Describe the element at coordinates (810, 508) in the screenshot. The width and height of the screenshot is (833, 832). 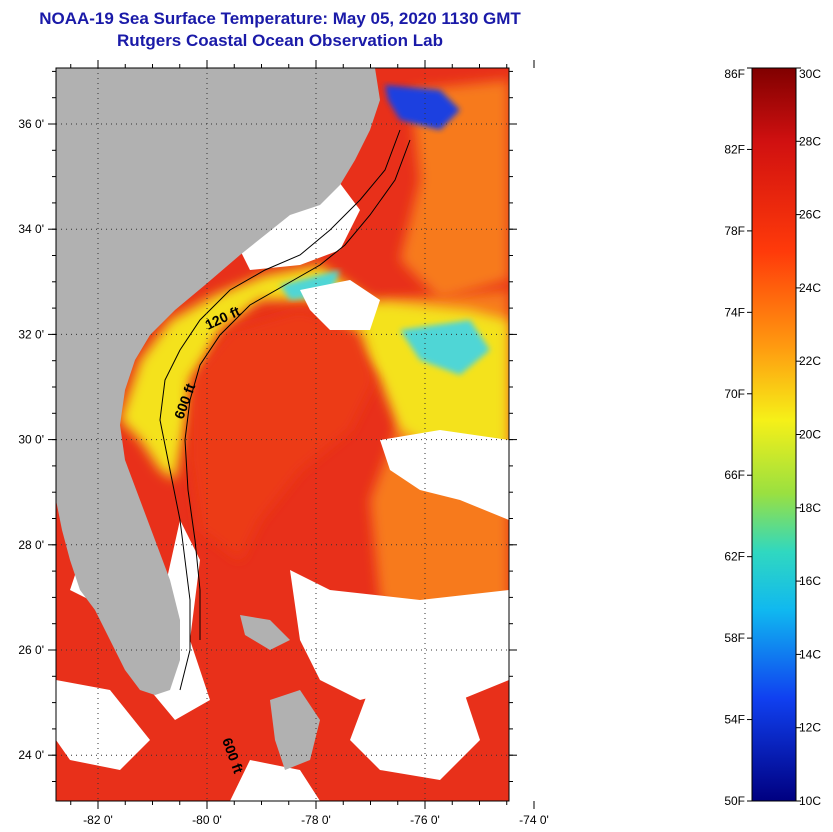
I see `colorbar-c-label: 18C` at that location.